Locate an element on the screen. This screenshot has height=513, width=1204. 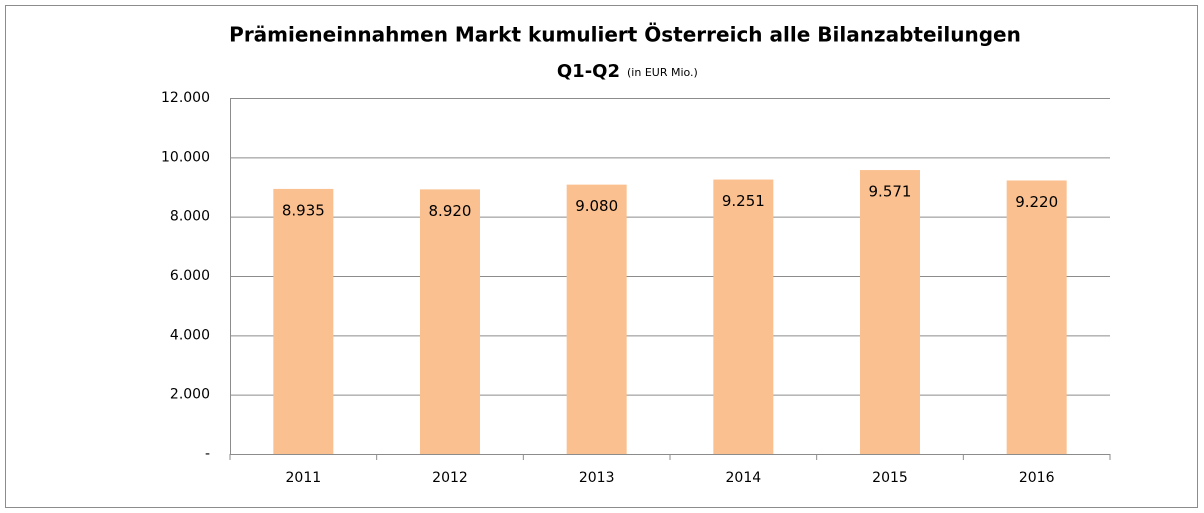
y-tick-label: - is located at coordinates (207, 454).